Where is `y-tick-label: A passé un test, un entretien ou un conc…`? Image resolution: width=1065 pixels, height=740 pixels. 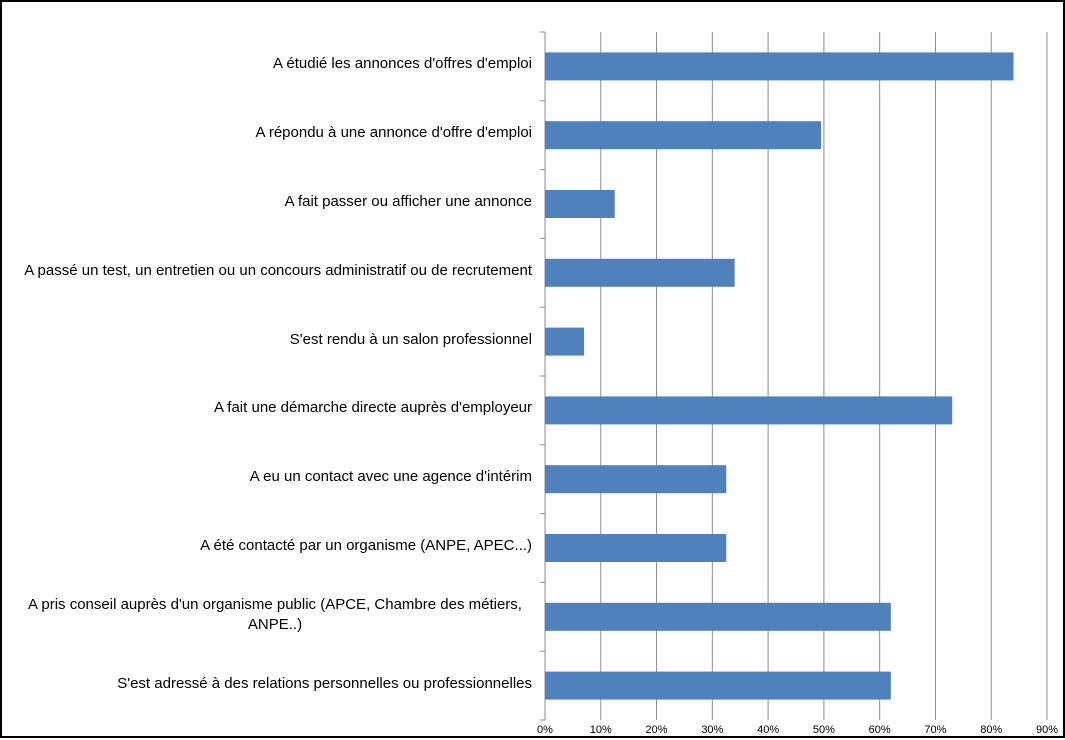 y-tick-label: A passé un test, un entretien ou un conc… is located at coordinates (275, 271).